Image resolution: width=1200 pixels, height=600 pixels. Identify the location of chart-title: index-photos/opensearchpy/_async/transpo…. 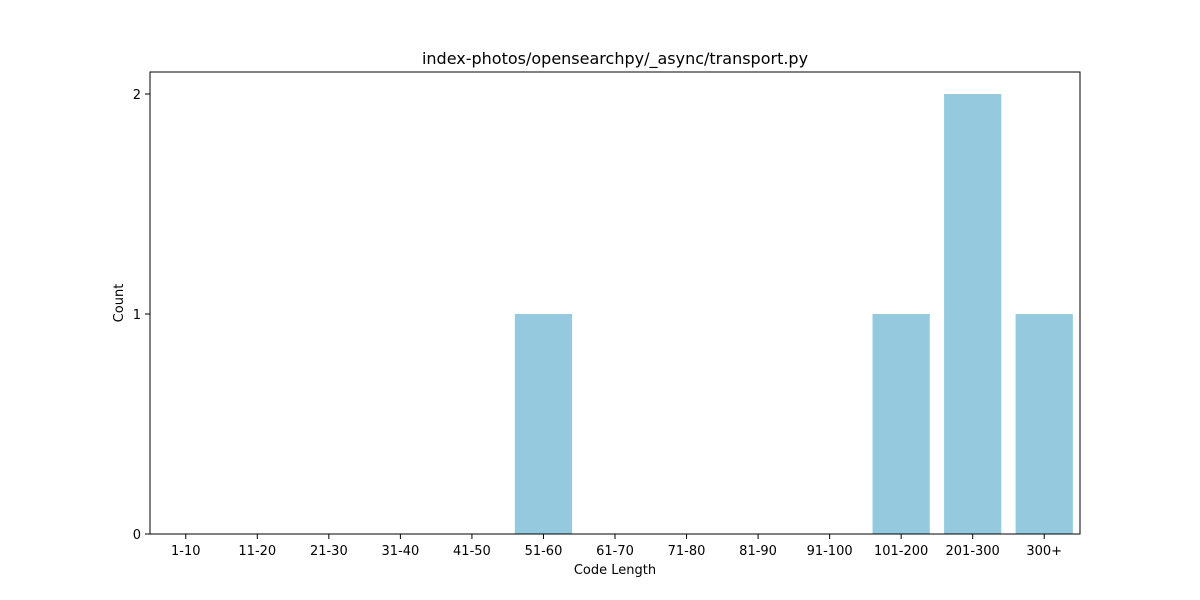
(615, 59).